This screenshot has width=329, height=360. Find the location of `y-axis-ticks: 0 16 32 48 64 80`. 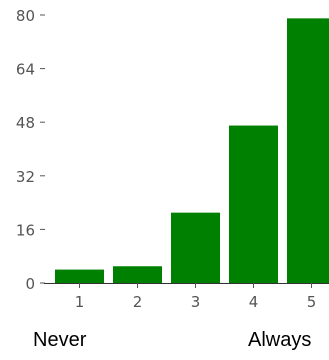

y-axis-ticks: 0 16 32 48 64 80 is located at coordinates (30, 150).